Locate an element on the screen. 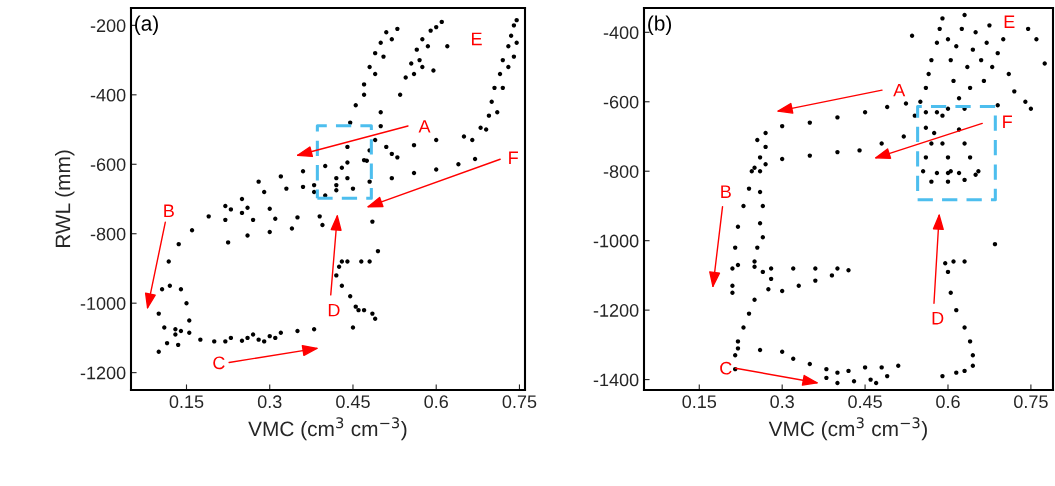  y-tick-label: -200 is located at coordinates (108, 26).